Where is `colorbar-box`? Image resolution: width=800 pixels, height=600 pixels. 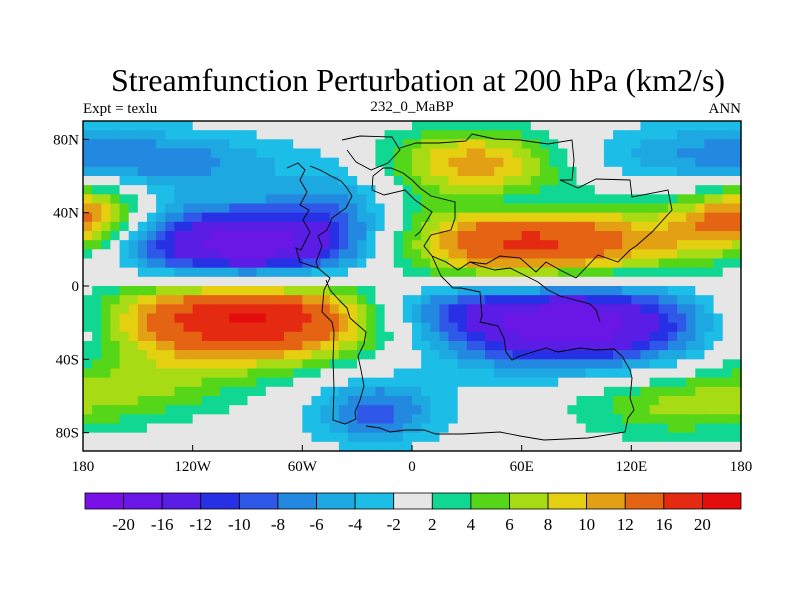
colorbar-box is located at coordinates (181, 501).